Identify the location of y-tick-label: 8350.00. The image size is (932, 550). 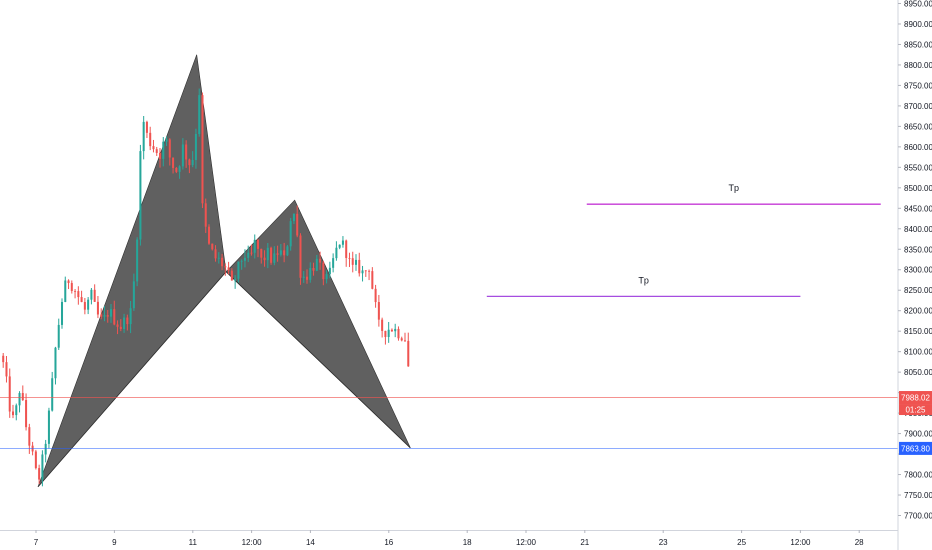
(918, 249).